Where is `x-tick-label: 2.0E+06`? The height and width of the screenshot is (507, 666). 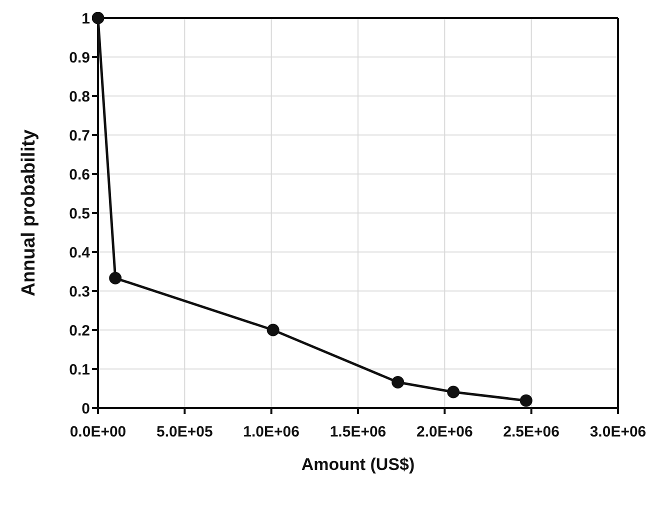 x-tick-label: 2.0E+06 is located at coordinates (444, 432).